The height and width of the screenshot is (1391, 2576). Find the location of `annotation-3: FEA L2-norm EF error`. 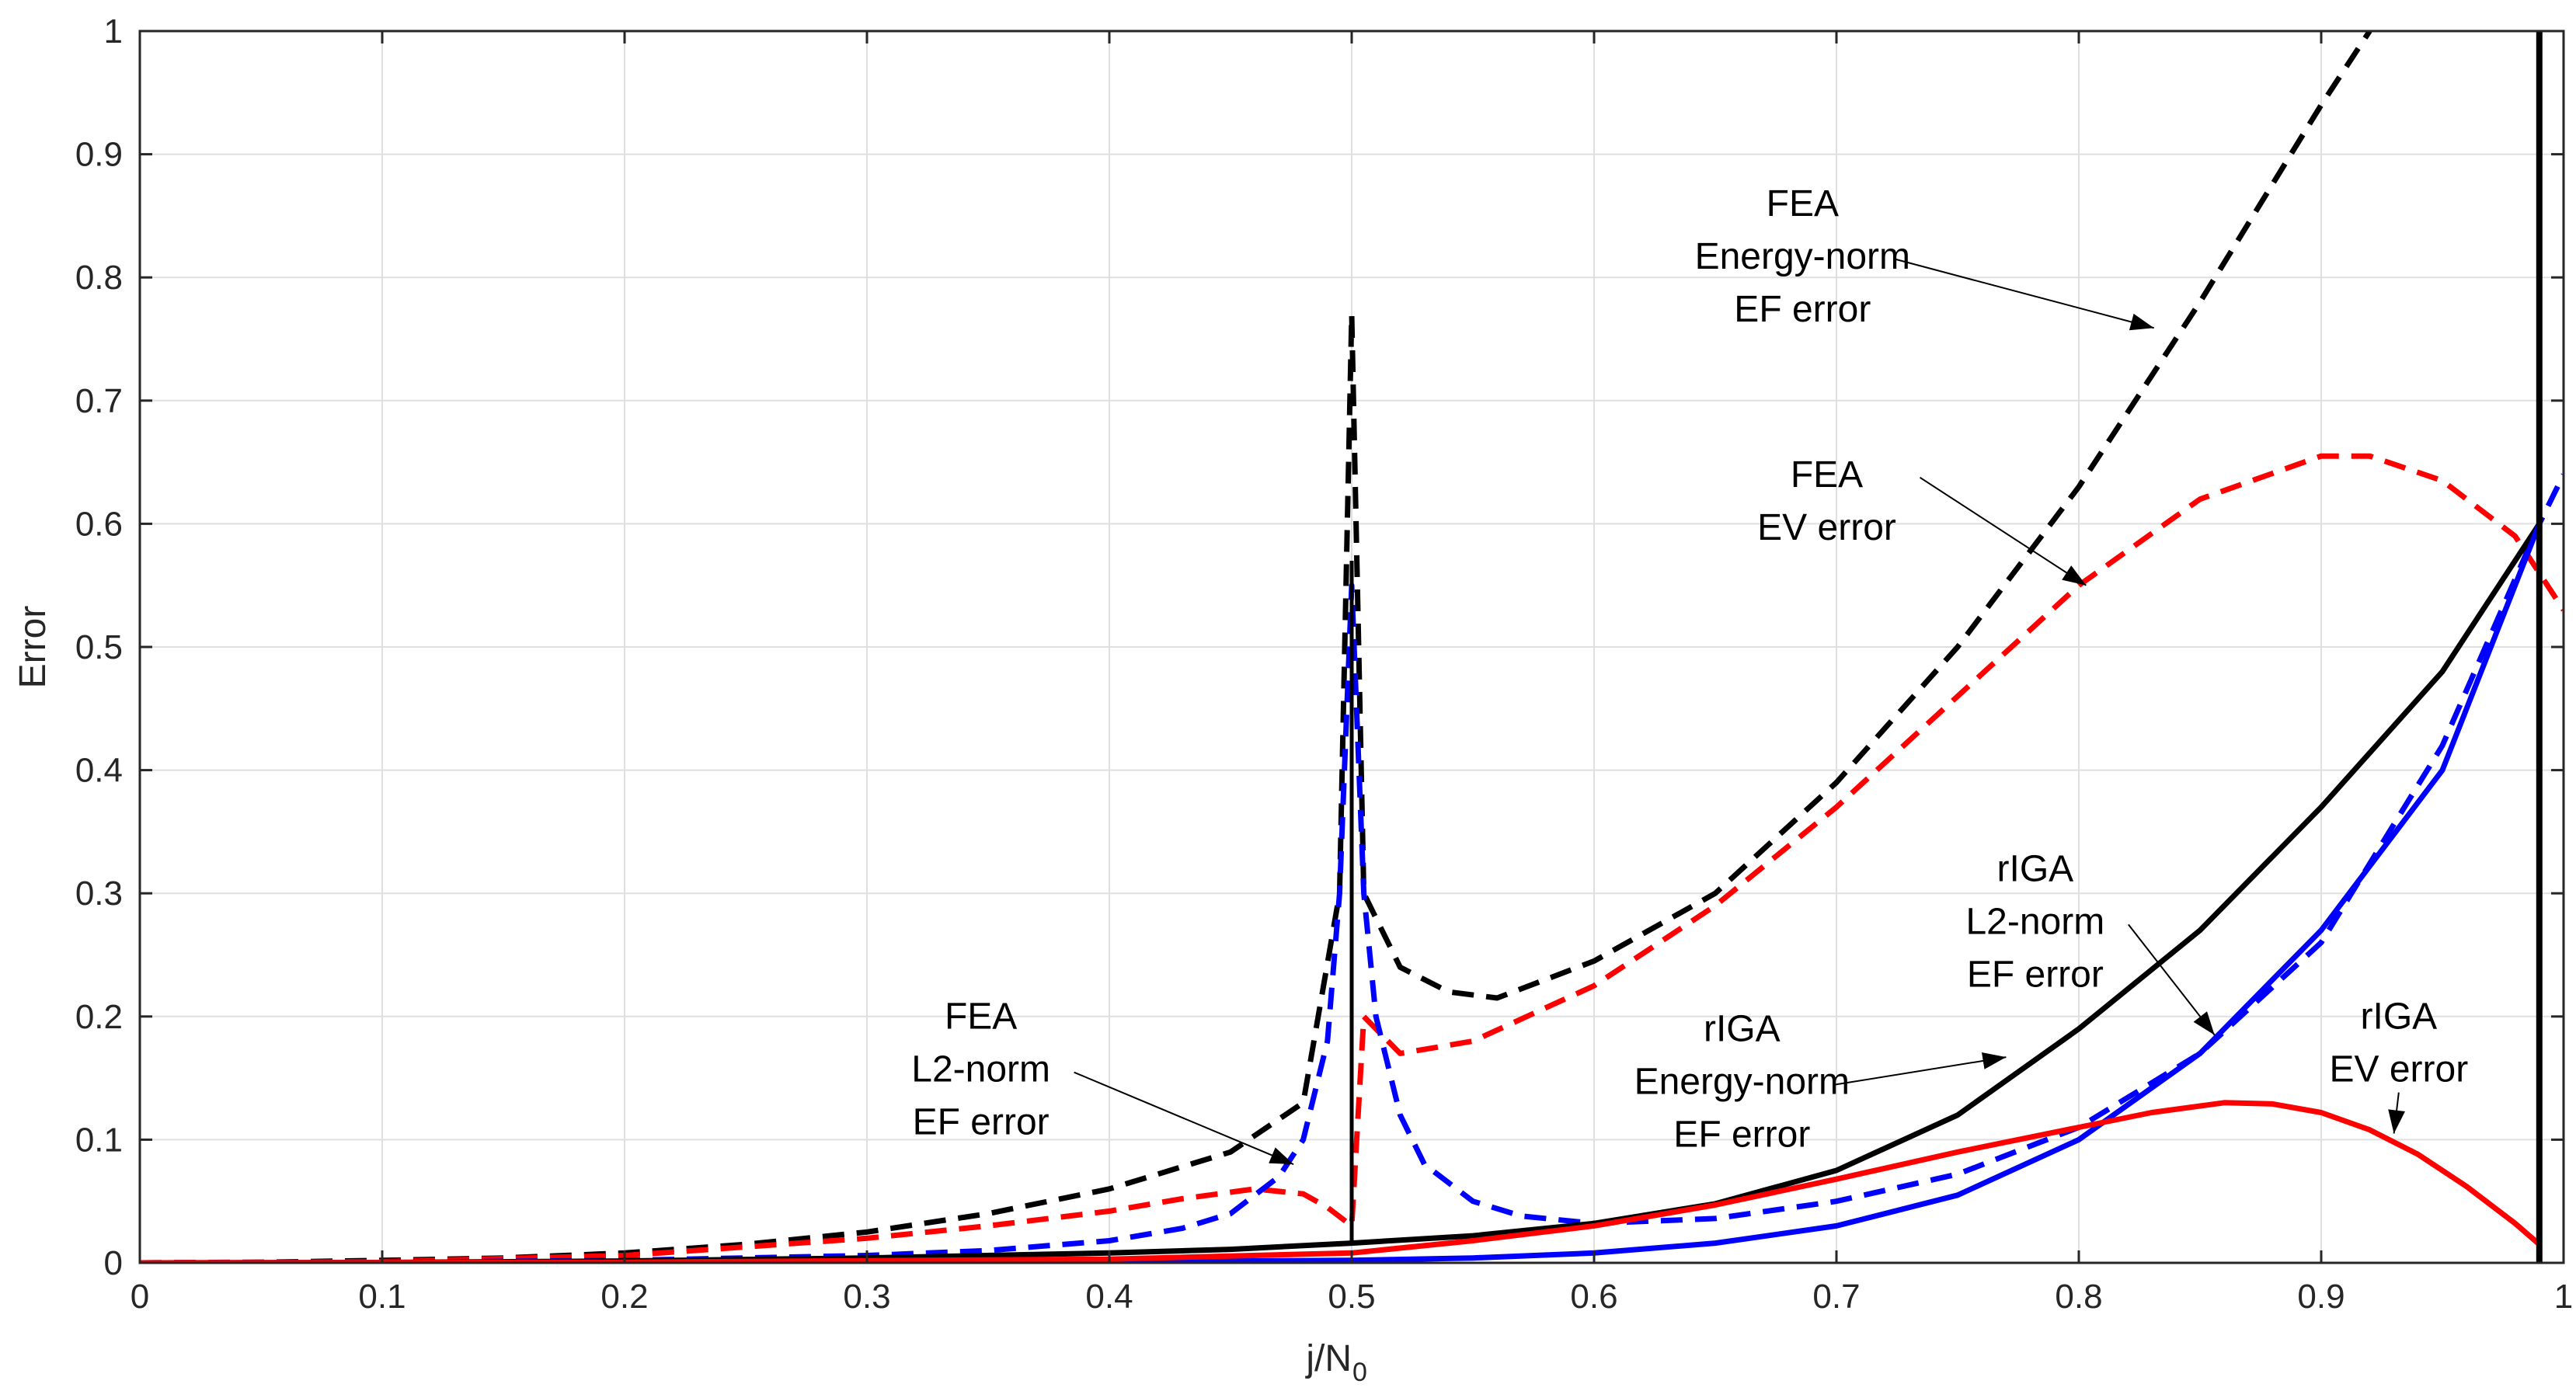

annotation-3: FEA L2-norm EF error is located at coordinates (1102, 1081).